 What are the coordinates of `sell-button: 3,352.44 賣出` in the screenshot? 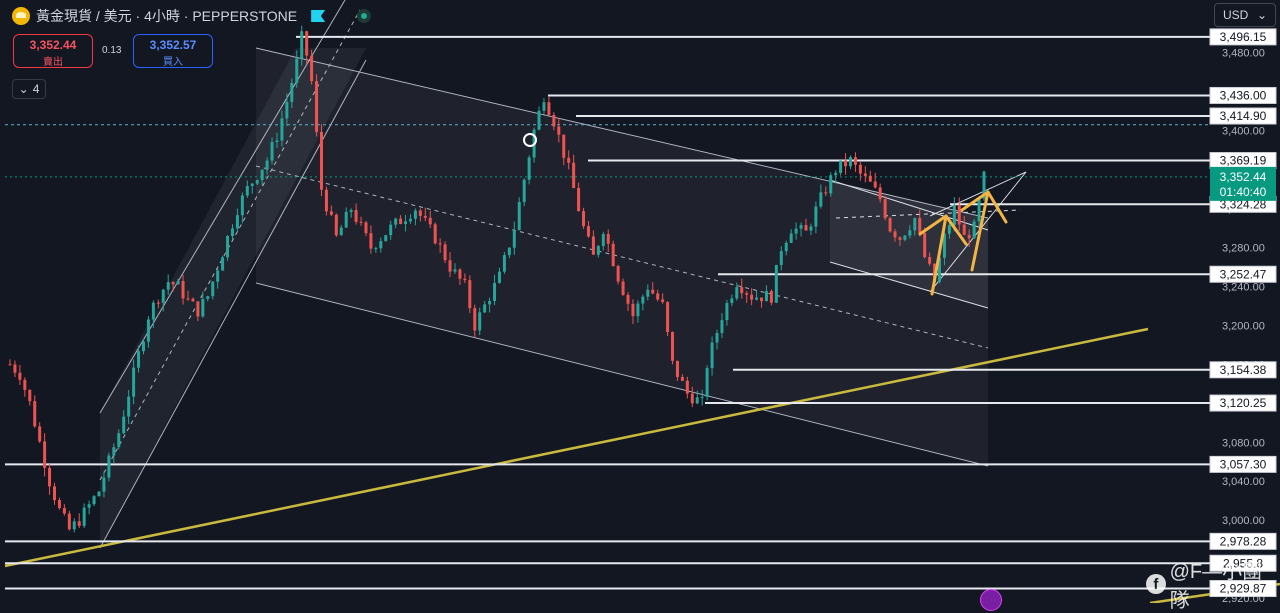 It's located at (53, 51).